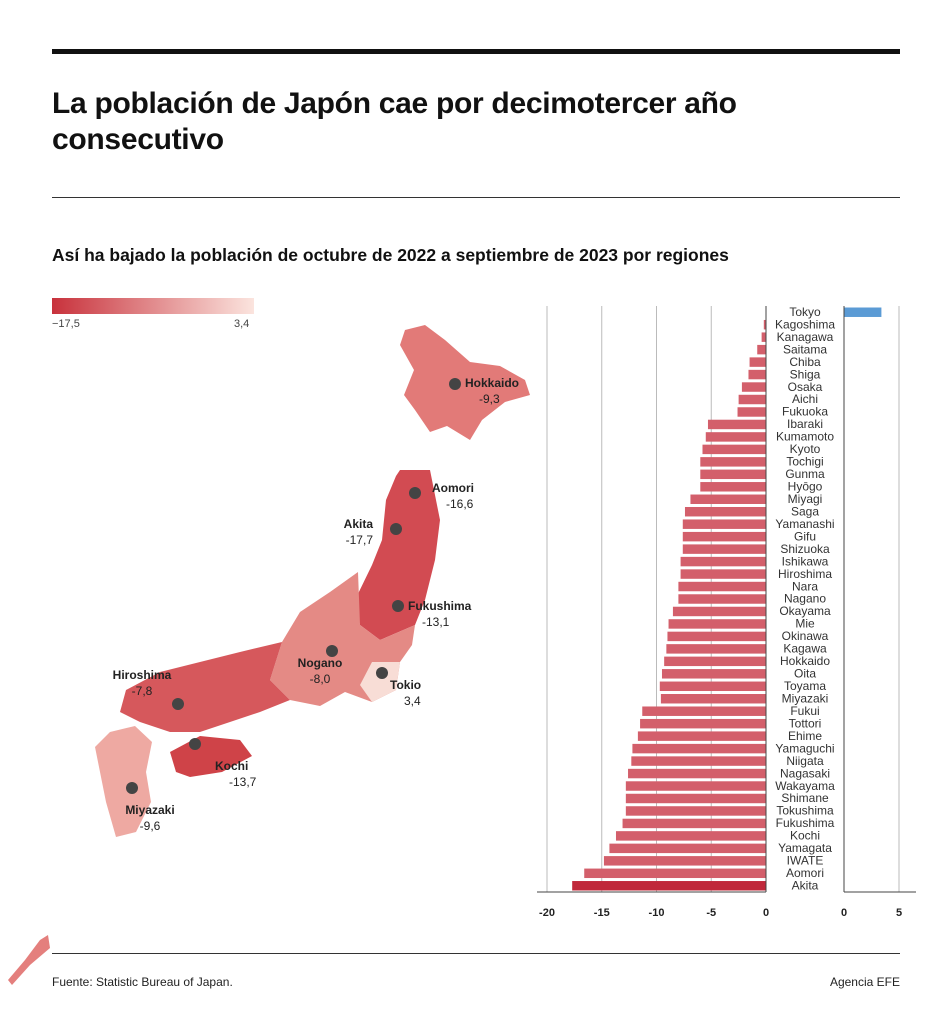 The height and width of the screenshot is (1024, 952). I want to click on category-label: Oita, so click(805, 674).